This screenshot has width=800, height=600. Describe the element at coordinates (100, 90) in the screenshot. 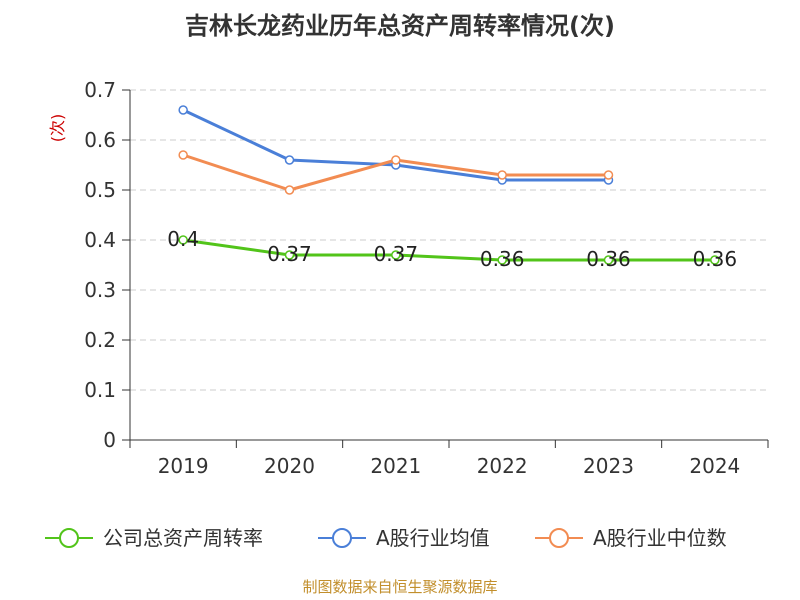

I see `y-tick-label: 0.7` at that location.